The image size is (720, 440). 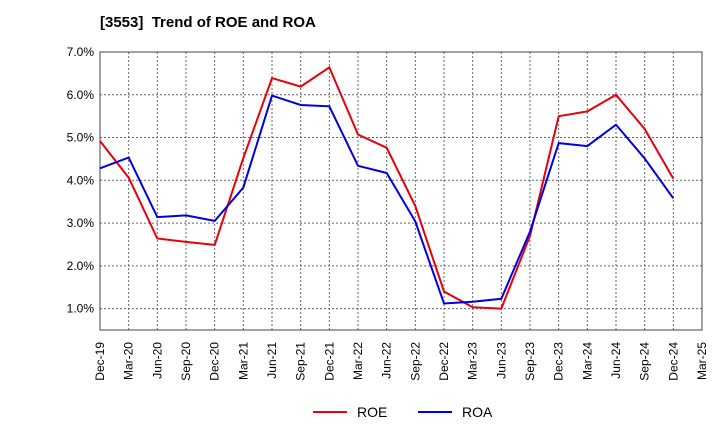 What do you see at coordinates (616, 360) in the screenshot?
I see `x-tick-label: Jun-24` at bounding box center [616, 360].